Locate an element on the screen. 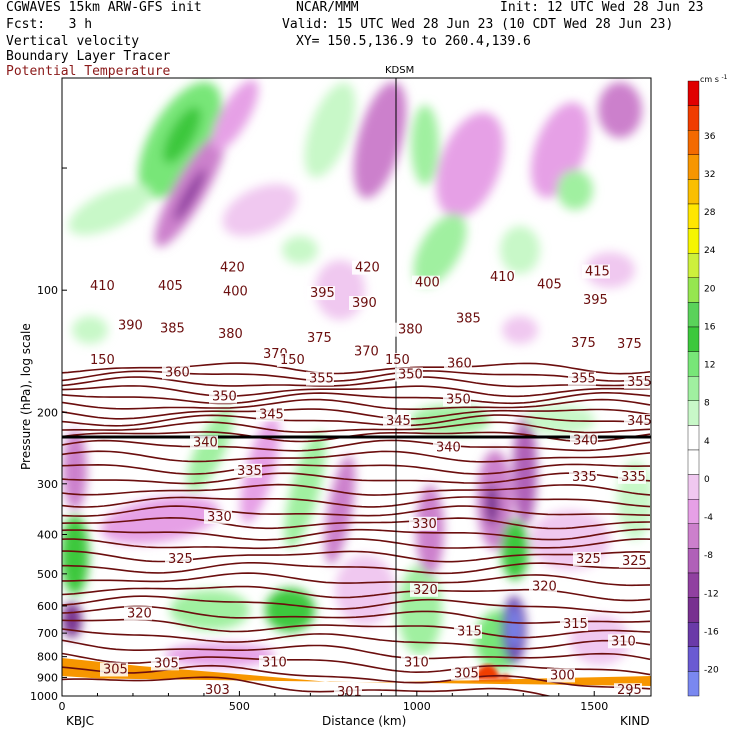 This screenshot has width=740, height=740. theta-label: 420 is located at coordinates (232, 268).